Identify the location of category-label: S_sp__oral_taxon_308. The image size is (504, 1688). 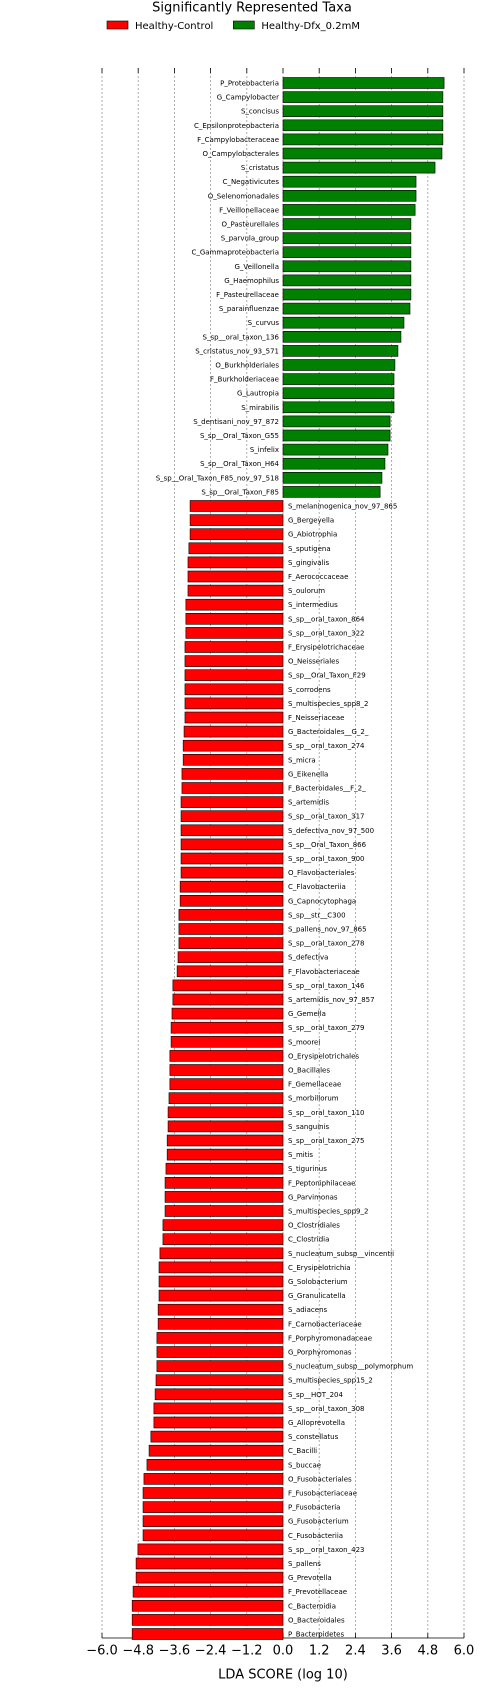
(326, 1409).